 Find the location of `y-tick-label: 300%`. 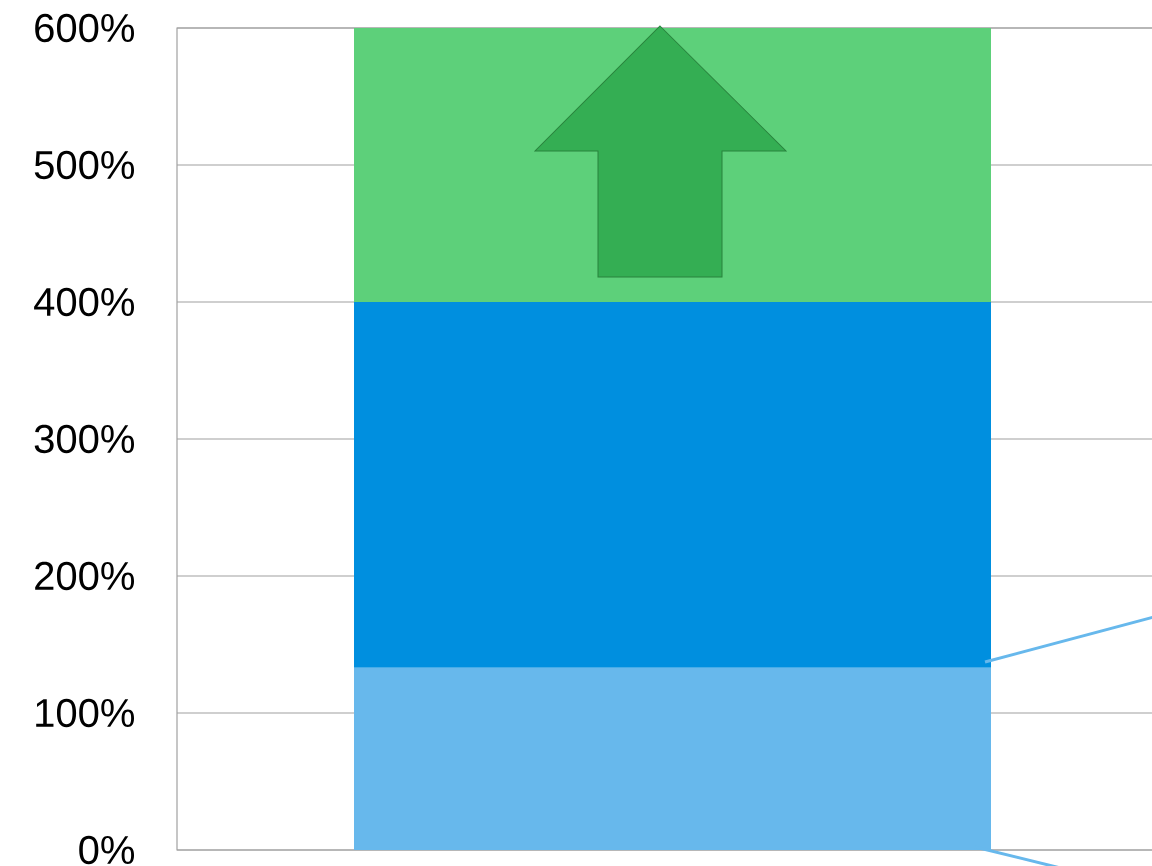

y-tick-label: 300% is located at coordinates (84, 439).